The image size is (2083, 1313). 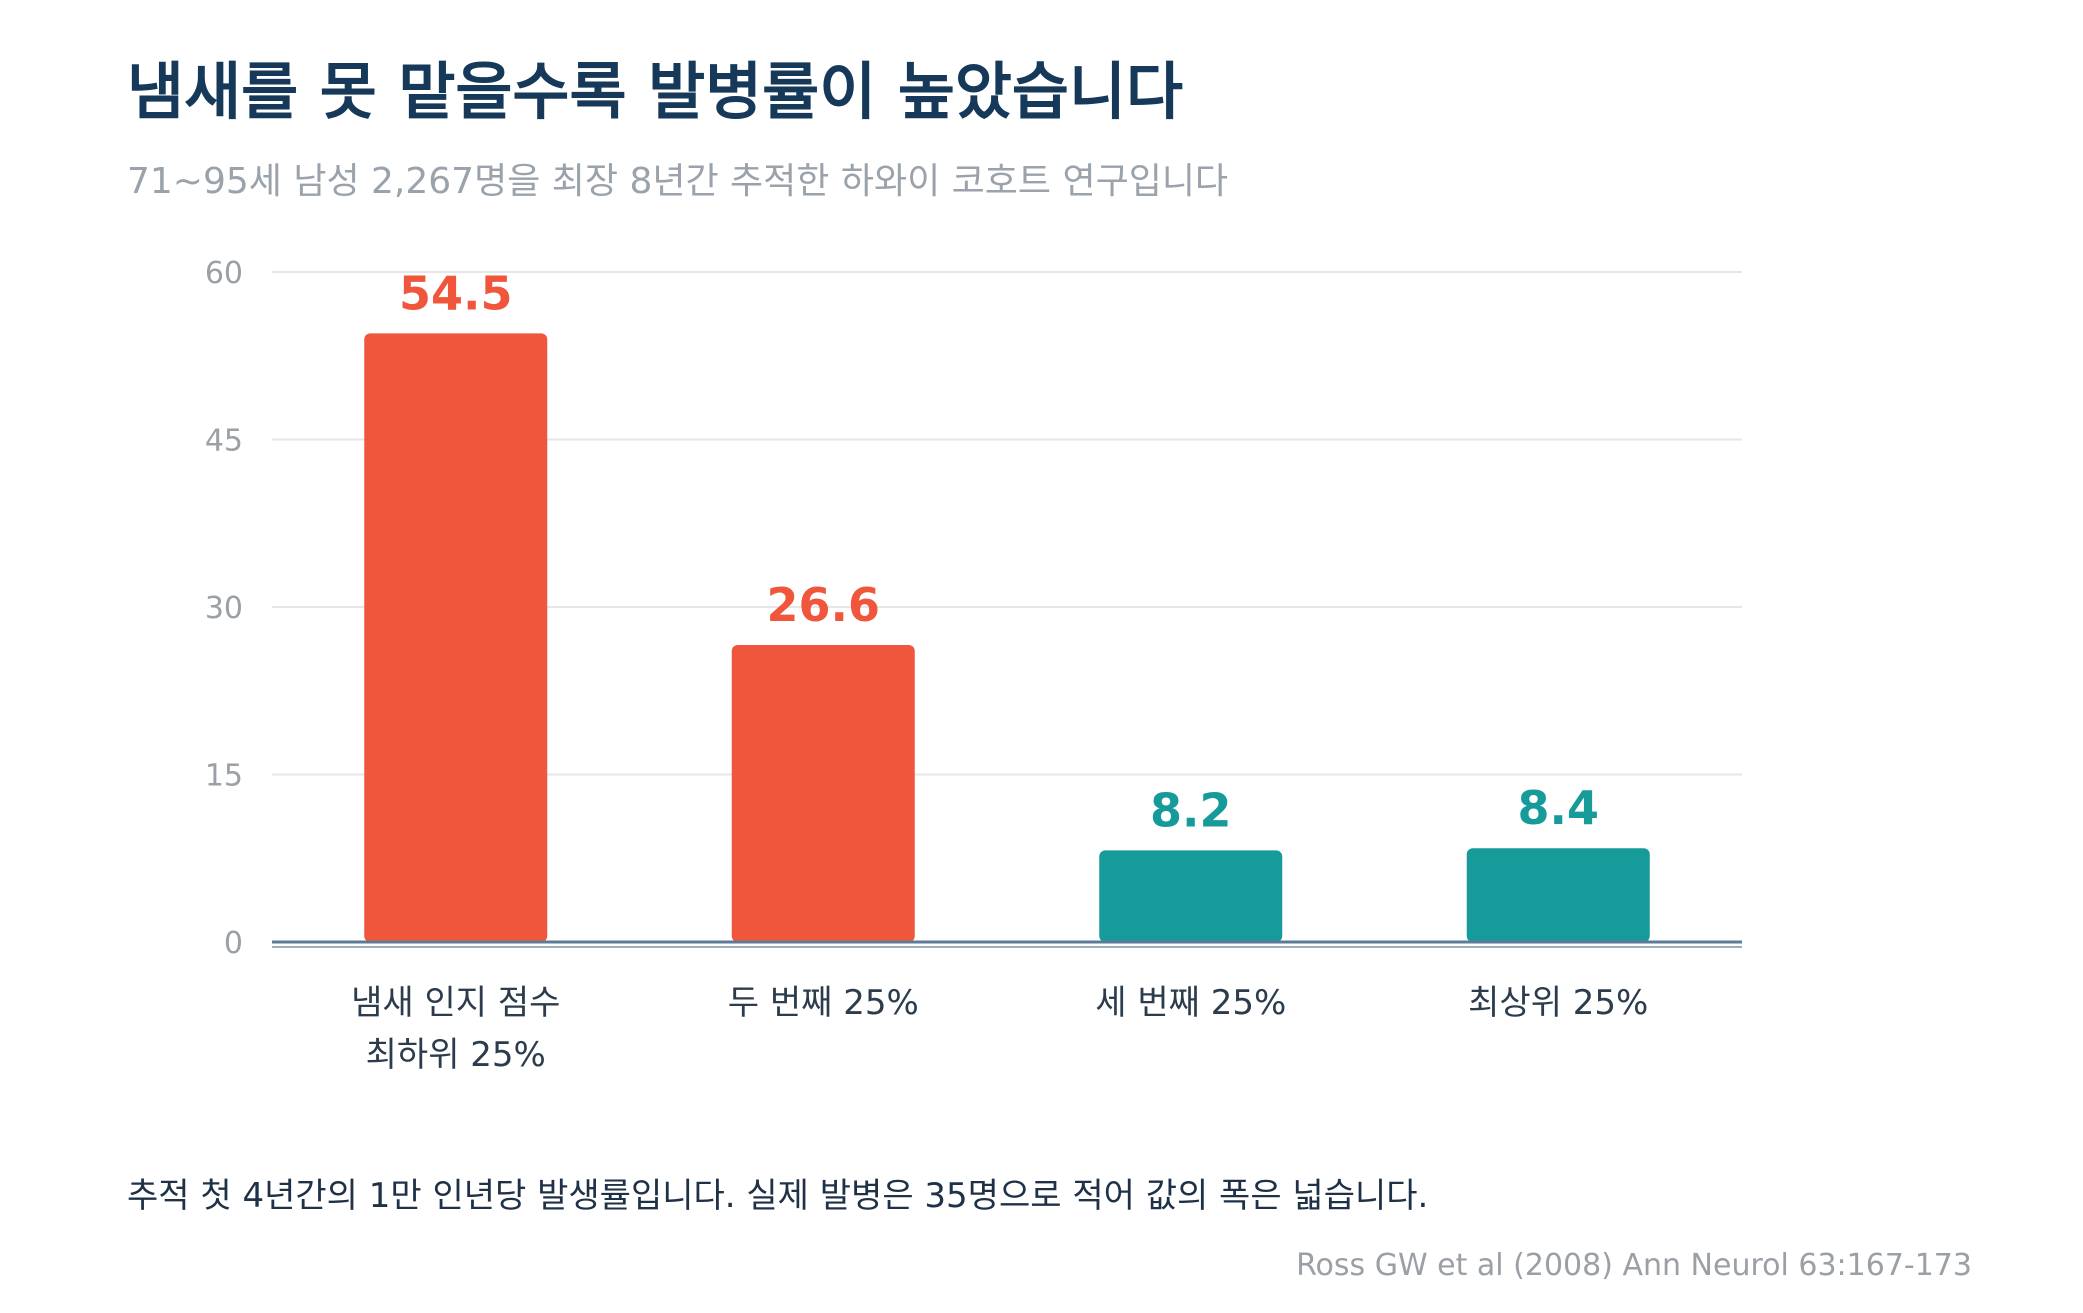 I want to click on y-tick-label: 0, so click(x=233, y=943).